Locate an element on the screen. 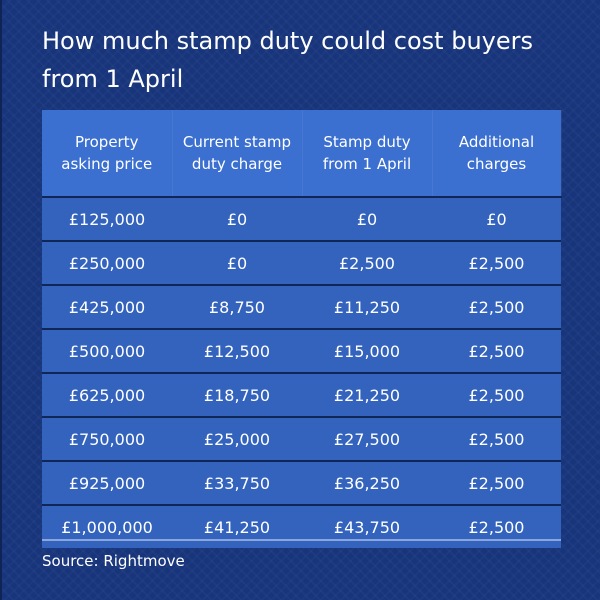 The height and width of the screenshot is (600, 600). table-cell: £1,000,000 is located at coordinates (107, 526).